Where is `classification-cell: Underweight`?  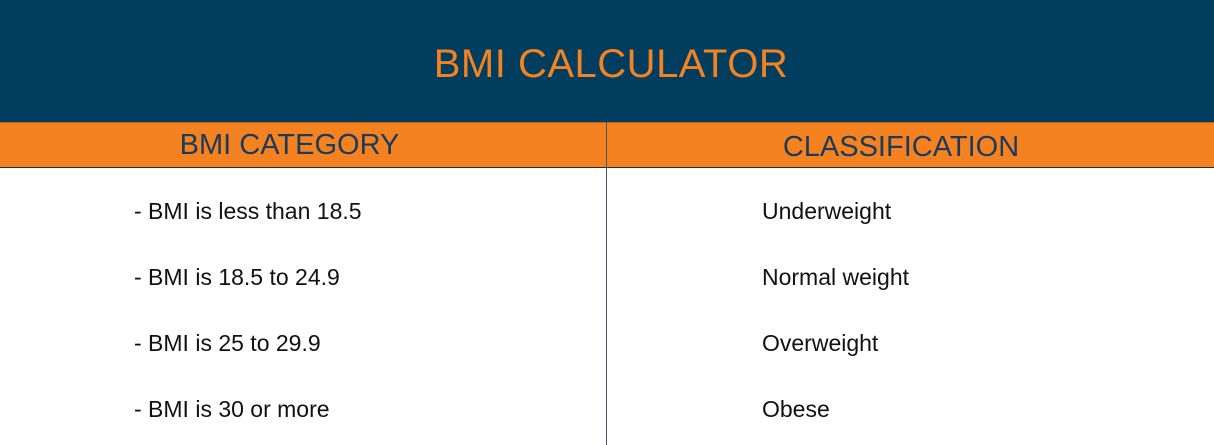
classification-cell: Underweight is located at coordinates (827, 210).